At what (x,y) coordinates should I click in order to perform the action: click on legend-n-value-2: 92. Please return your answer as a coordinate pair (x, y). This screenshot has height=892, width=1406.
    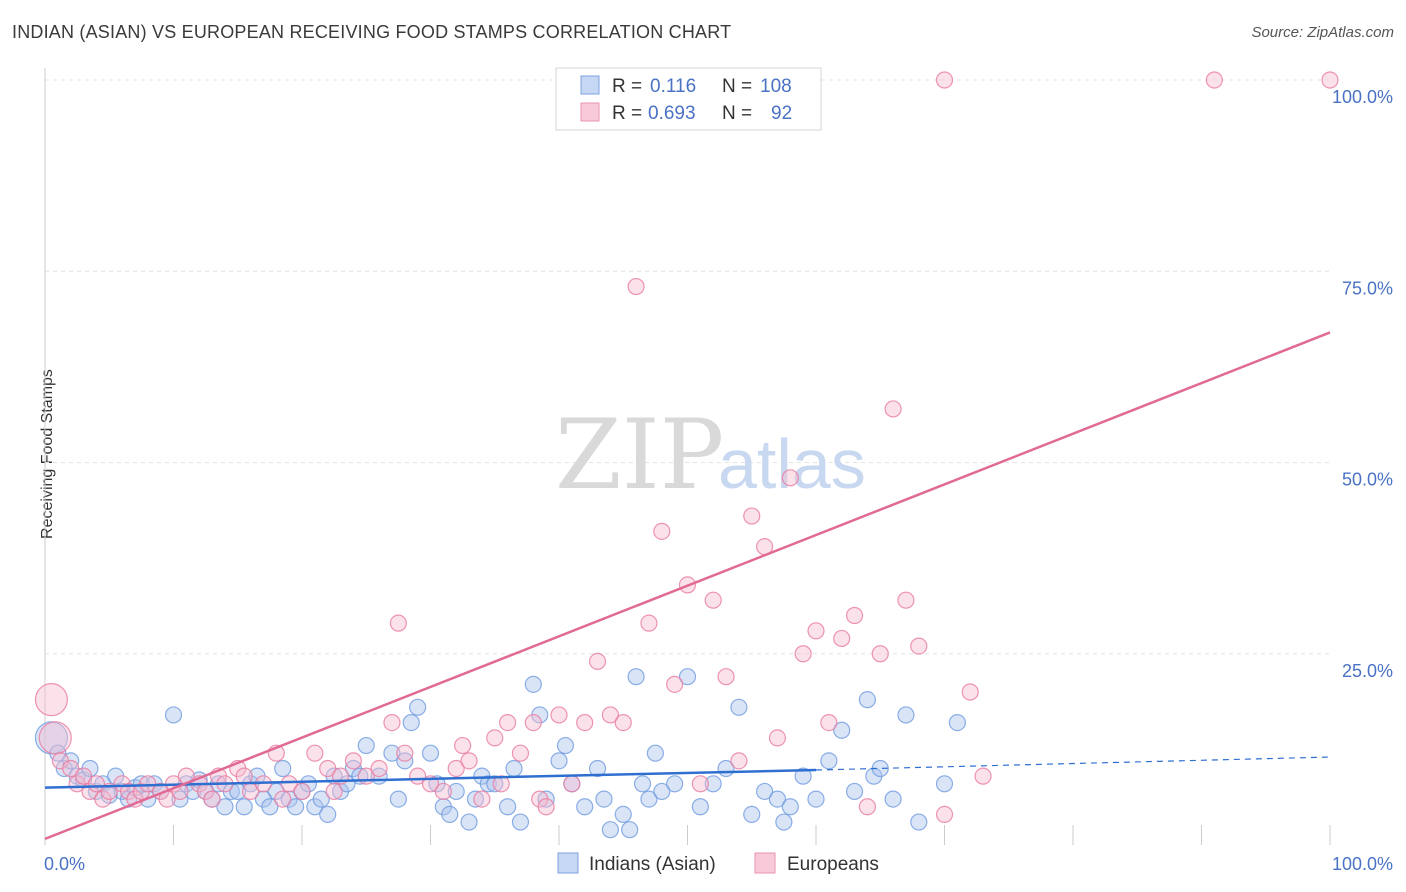
    Looking at the image, I should click on (781, 113).